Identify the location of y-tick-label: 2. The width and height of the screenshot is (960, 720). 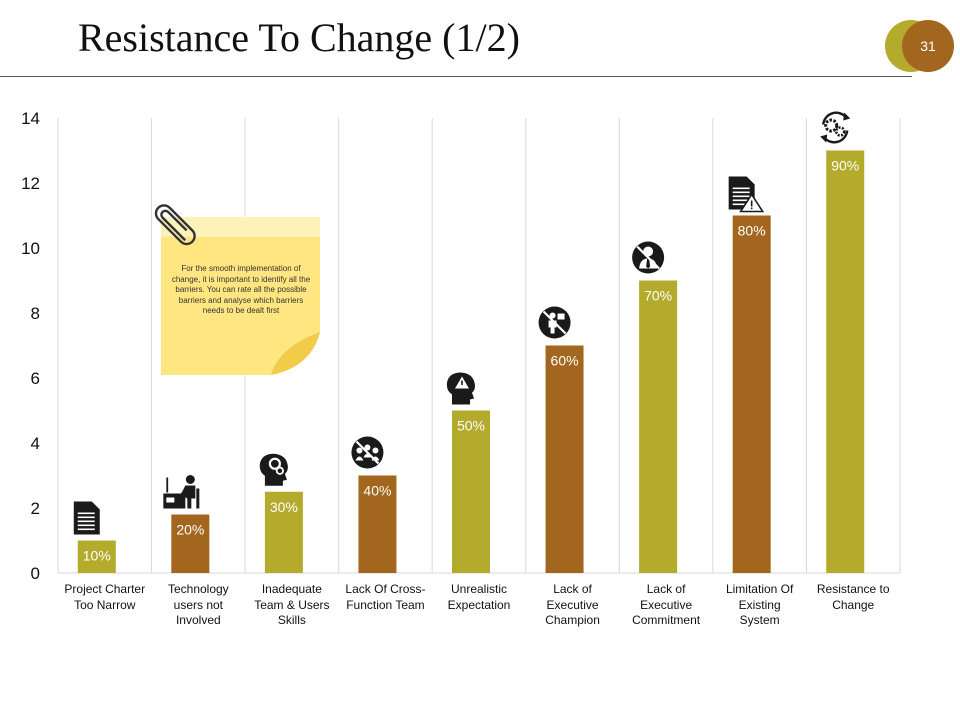
(35, 508).